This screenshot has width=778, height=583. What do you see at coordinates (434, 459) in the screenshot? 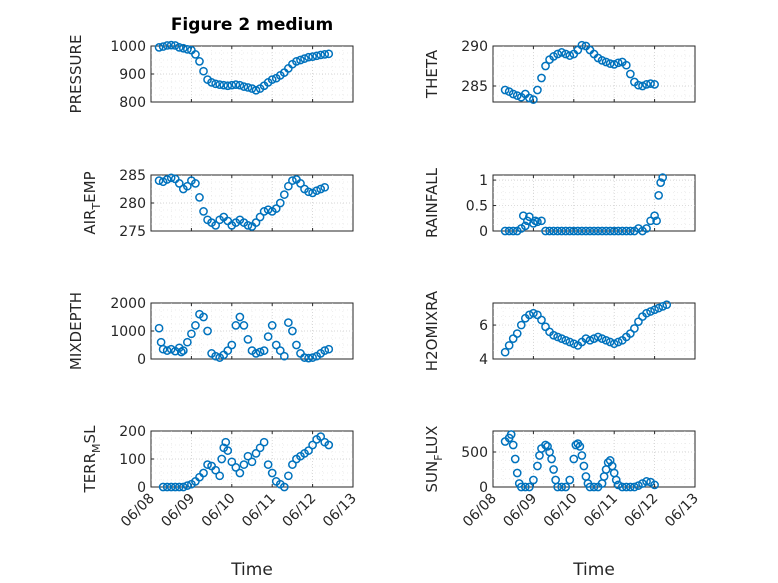
I see `y-axis-label: SUNFLUX` at bounding box center [434, 459].